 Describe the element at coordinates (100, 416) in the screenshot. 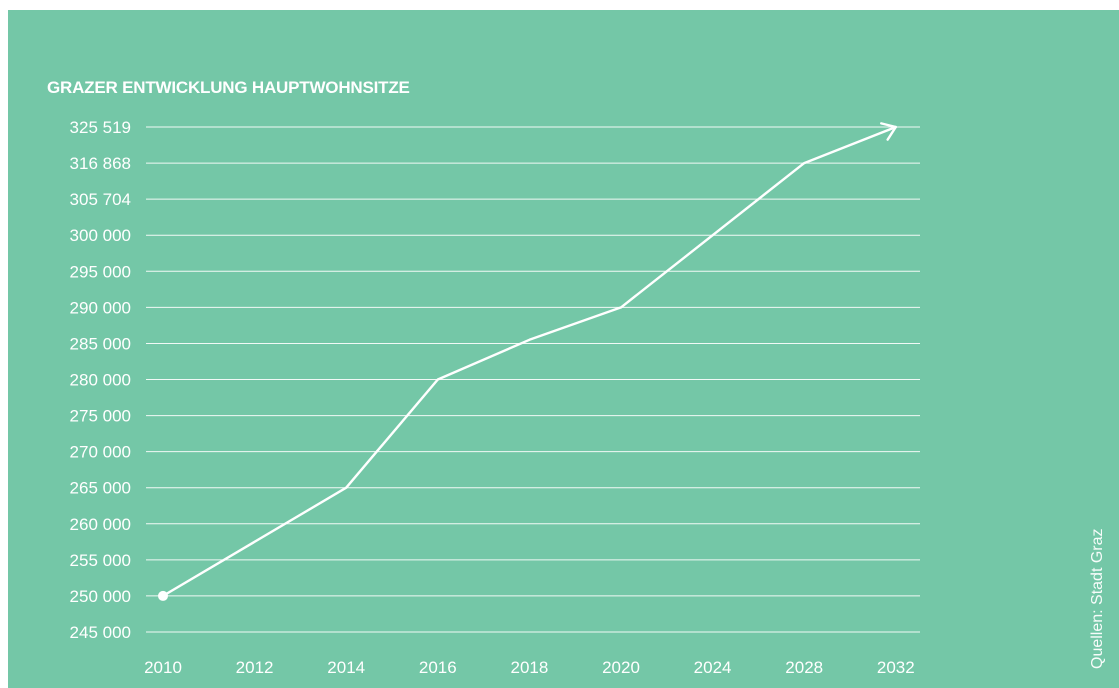

I see `y-tick-label: 275 000` at that location.